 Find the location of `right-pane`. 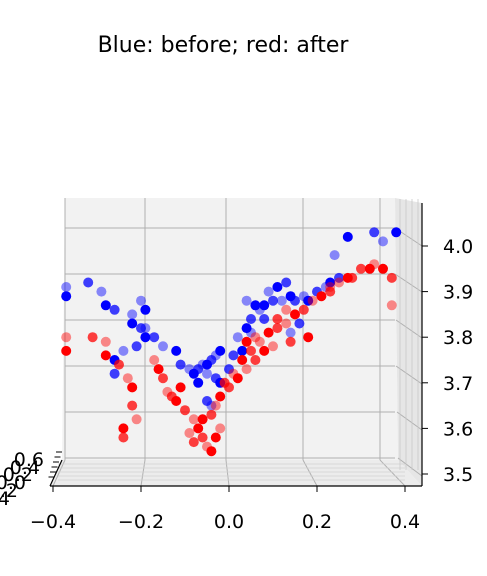

right-pane is located at coordinates (408, 342).